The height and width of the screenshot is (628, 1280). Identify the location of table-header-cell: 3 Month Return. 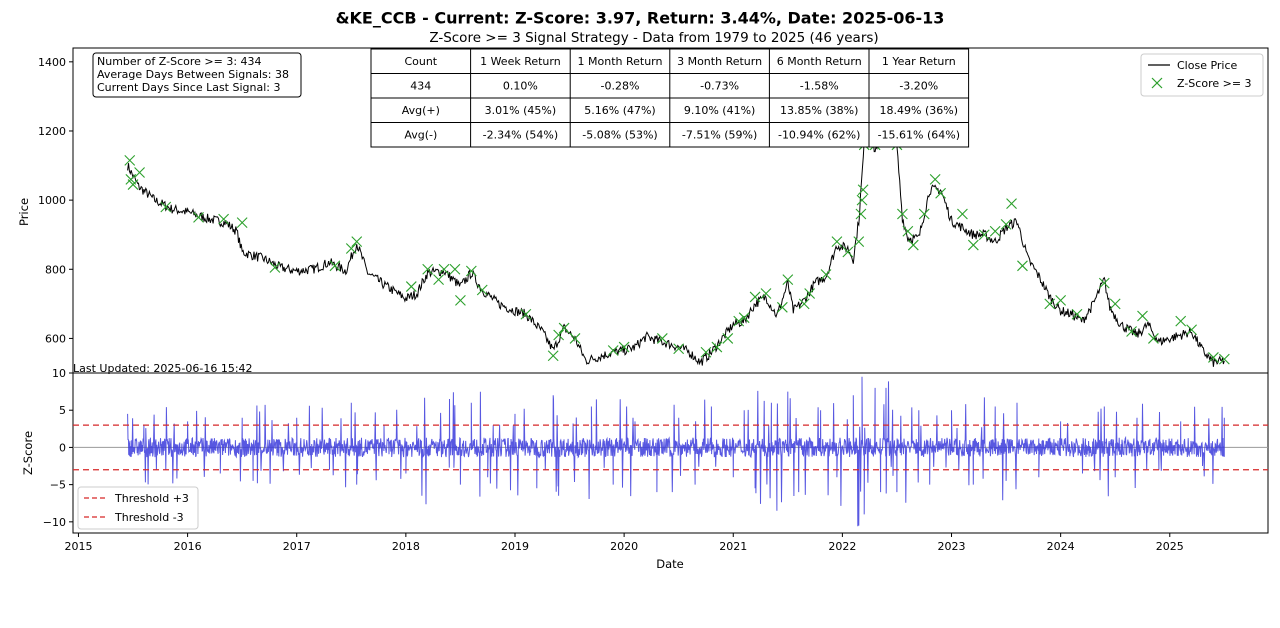
(719, 61).